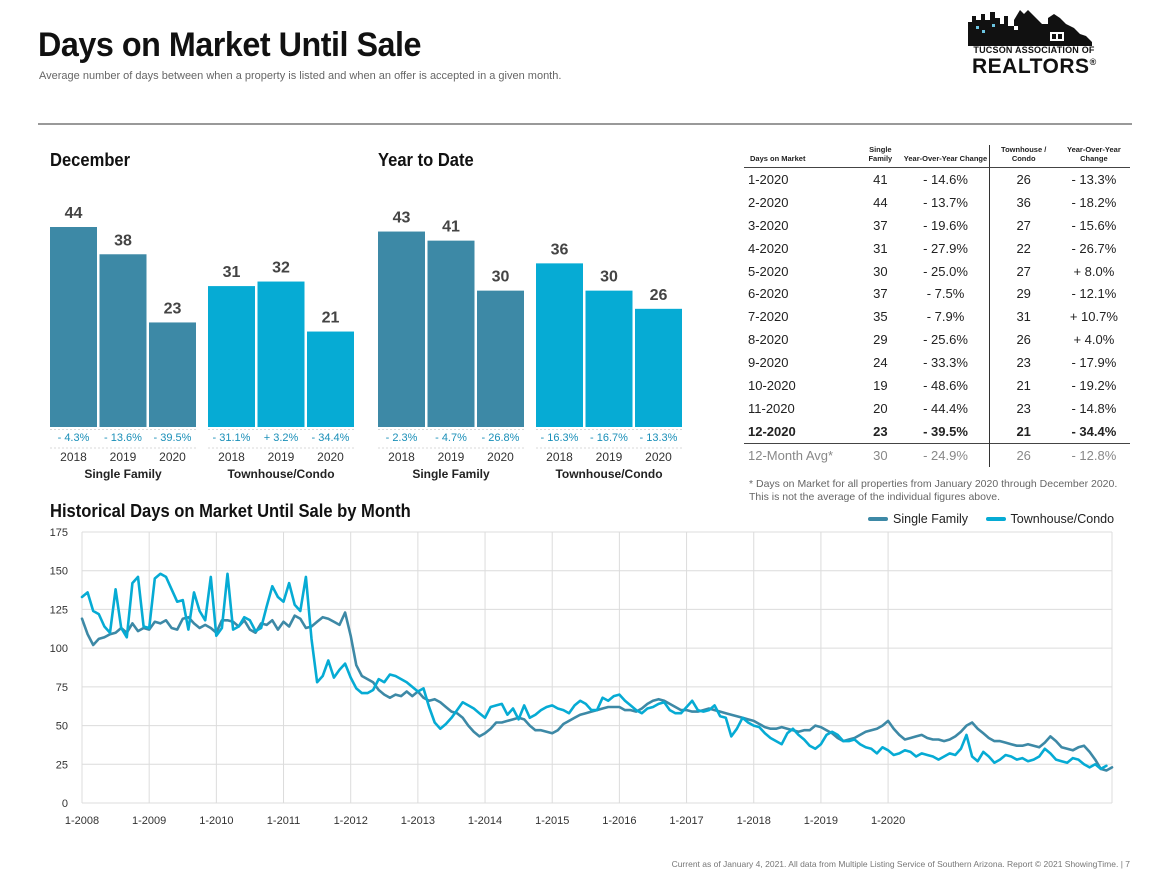 The image size is (1156, 881). What do you see at coordinates (768, 248) in the screenshot?
I see `table-cell: 4-2020` at bounding box center [768, 248].